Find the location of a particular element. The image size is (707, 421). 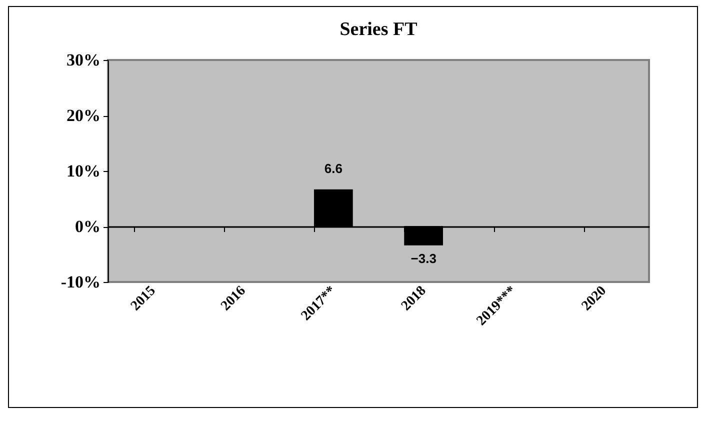

chart-title: Series FT is located at coordinates (379, 29).